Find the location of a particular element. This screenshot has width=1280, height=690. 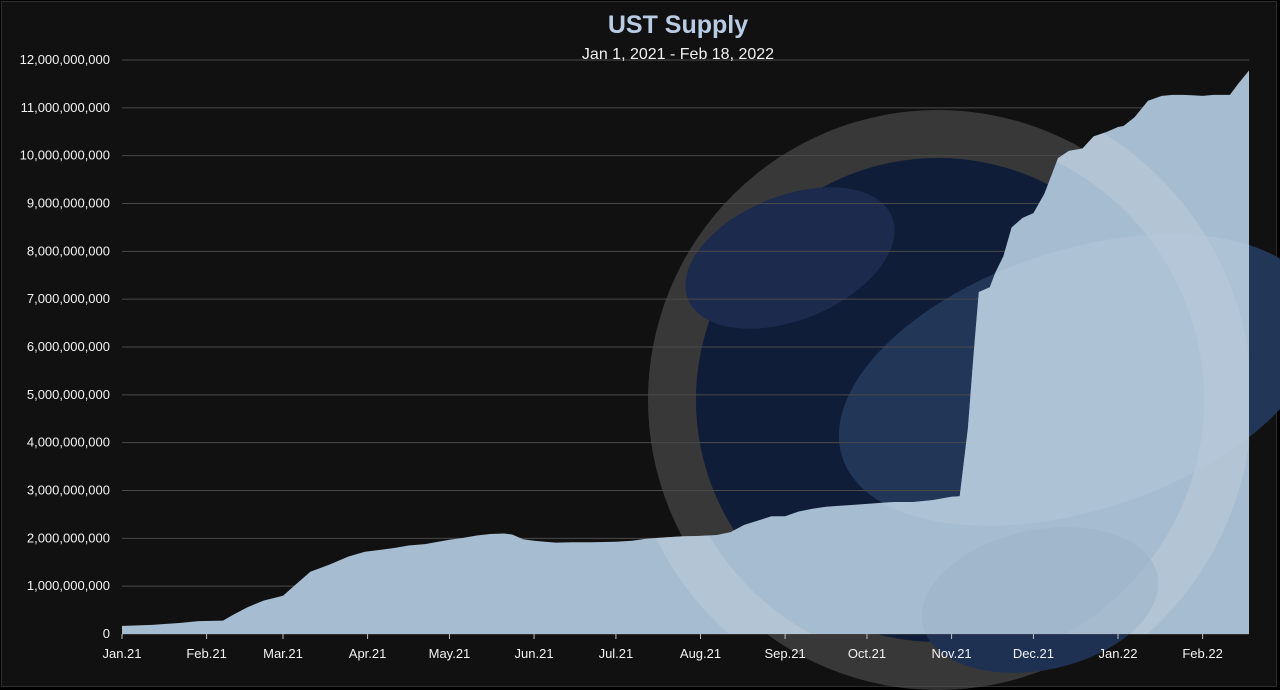

x-tick-label: Jun.21 is located at coordinates (534, 653).